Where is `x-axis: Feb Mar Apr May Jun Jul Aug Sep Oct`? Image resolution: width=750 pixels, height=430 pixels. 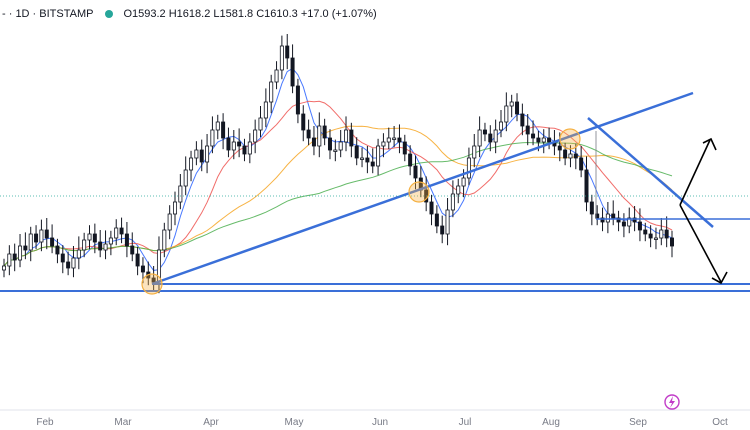
x-axis: Feb Mar Apr May Jun Jul Aug Sep Oct is located at coordinates (375, 418).